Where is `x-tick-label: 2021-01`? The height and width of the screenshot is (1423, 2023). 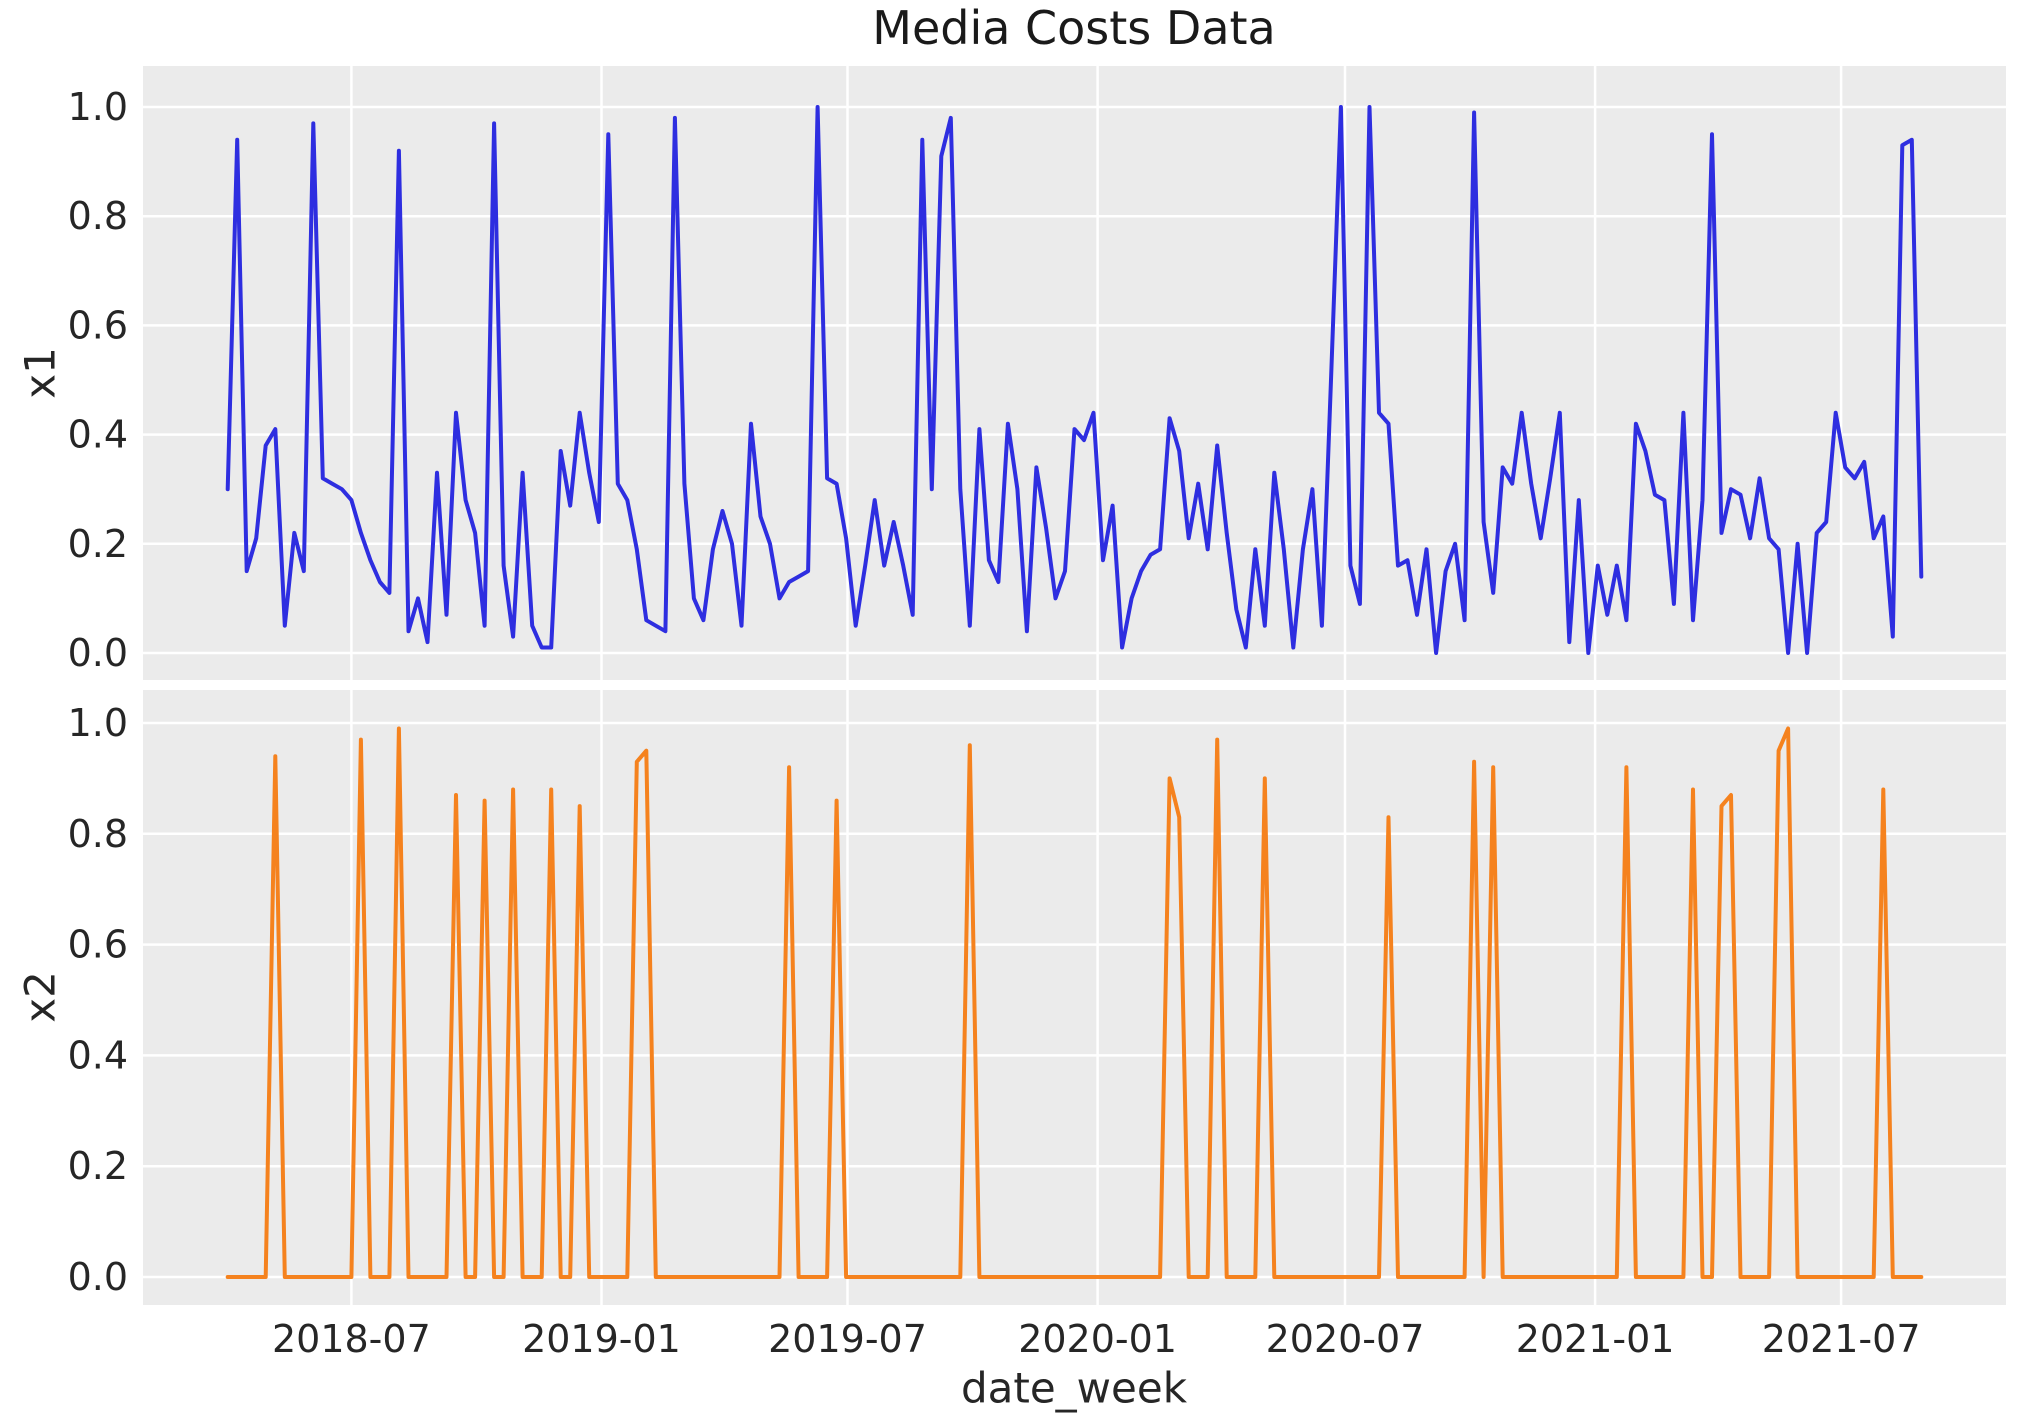
x-tick-label: 2021-01 is located at coordinates (1595, 1339).